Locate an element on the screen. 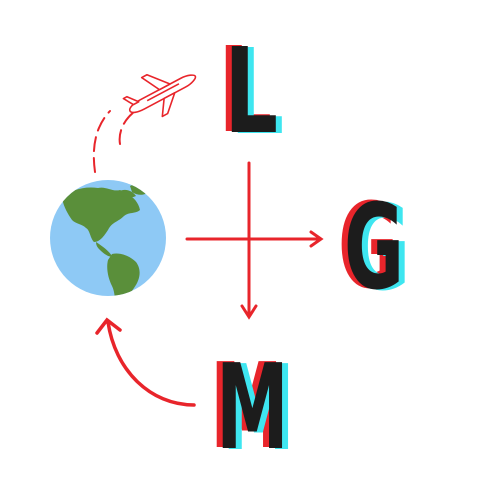 The height and width of the screenshot is (500, 500). airplane-icon is located at coordinates (159, 95).